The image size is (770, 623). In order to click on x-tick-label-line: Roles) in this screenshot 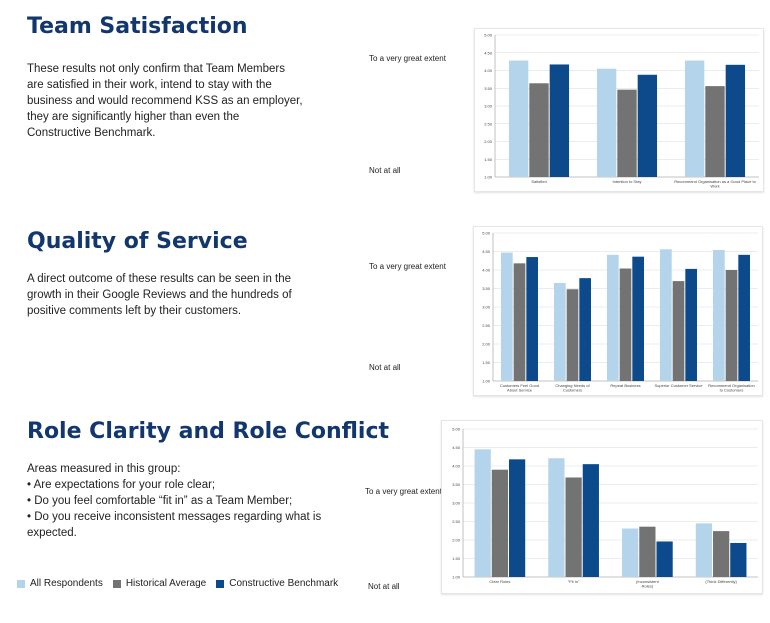, I will do `click(648, 586)`.